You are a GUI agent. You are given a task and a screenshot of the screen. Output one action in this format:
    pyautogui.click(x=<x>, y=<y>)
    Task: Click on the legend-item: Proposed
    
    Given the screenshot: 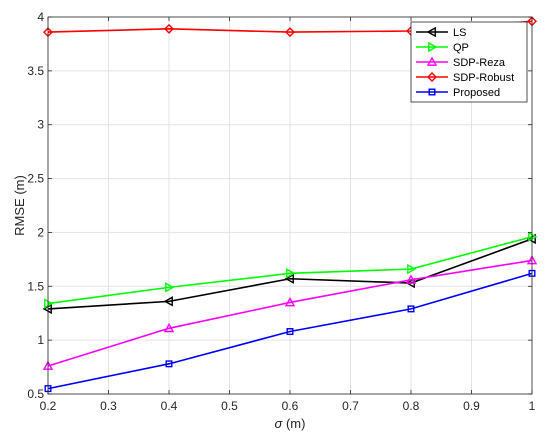 What is the action you would take?
    pyautogui.click(x=458, y=93)
    